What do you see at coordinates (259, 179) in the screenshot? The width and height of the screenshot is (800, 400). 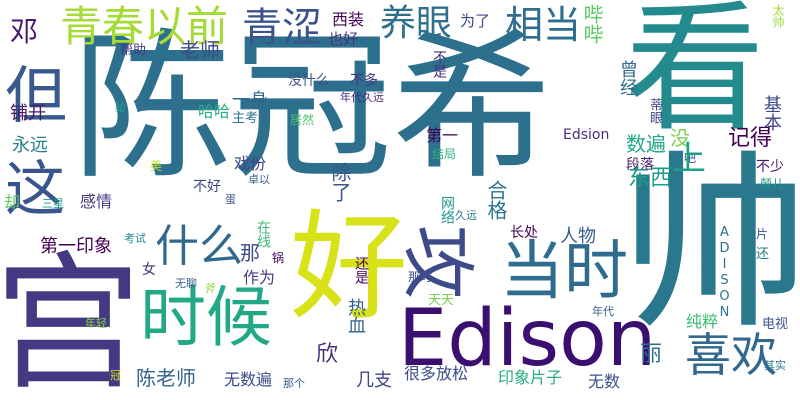 I see `word-zhuoyi: 卓以` at bounding box center [259, 179].